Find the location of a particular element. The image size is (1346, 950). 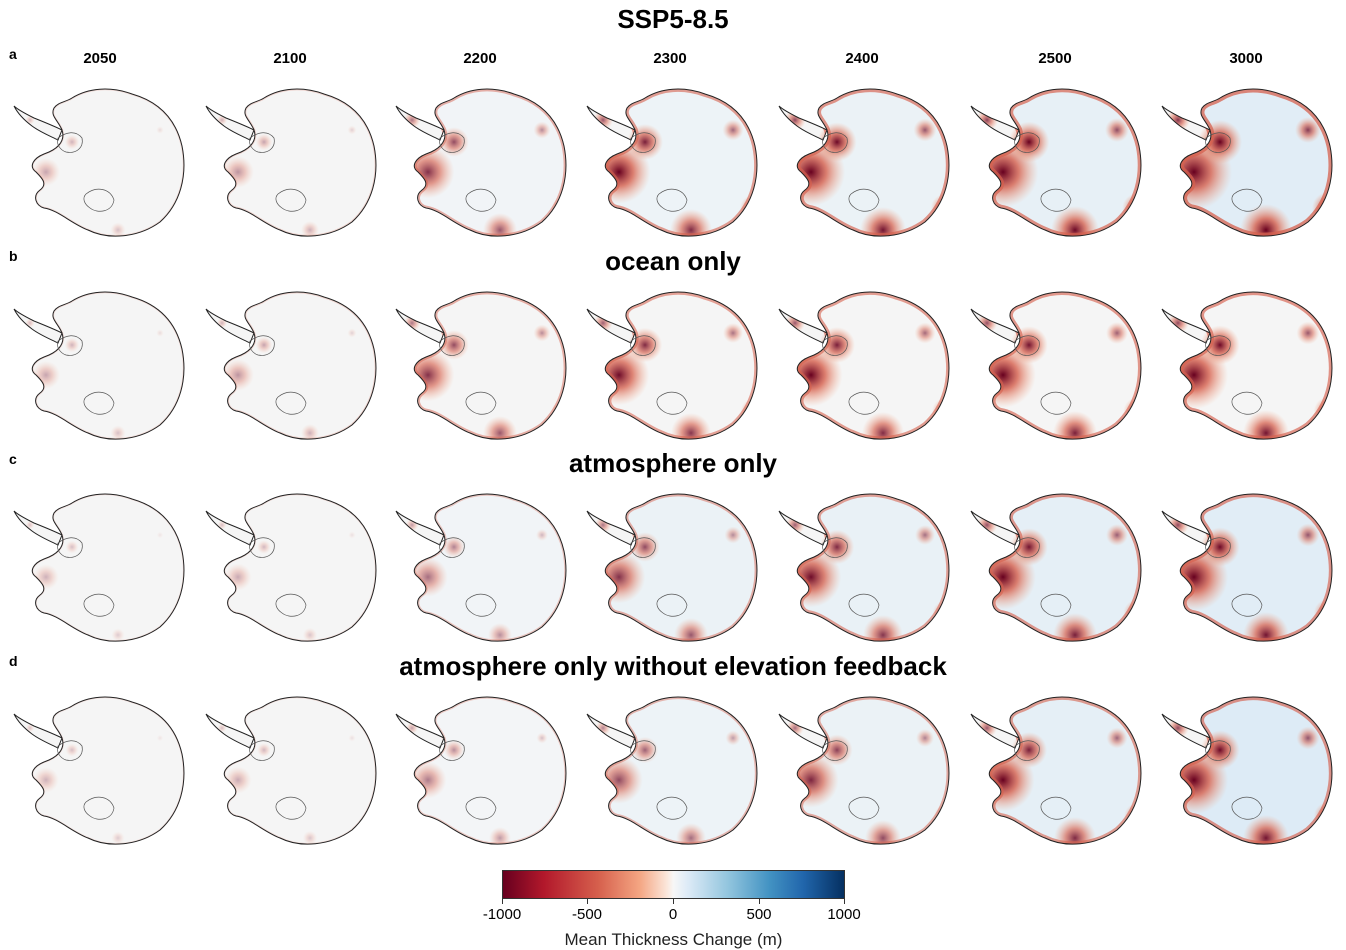

year-label-2400: 2400 is located at coordinates (862, 58).